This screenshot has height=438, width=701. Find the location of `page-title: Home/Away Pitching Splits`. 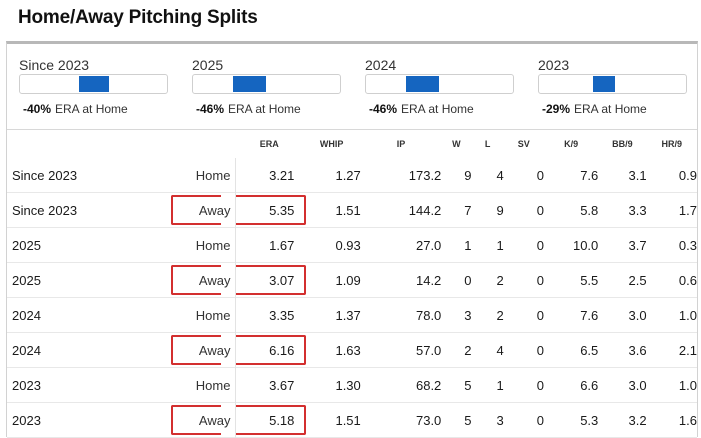

page-title: Home/Away Pitching Splits is located at coordinates (138, 17).